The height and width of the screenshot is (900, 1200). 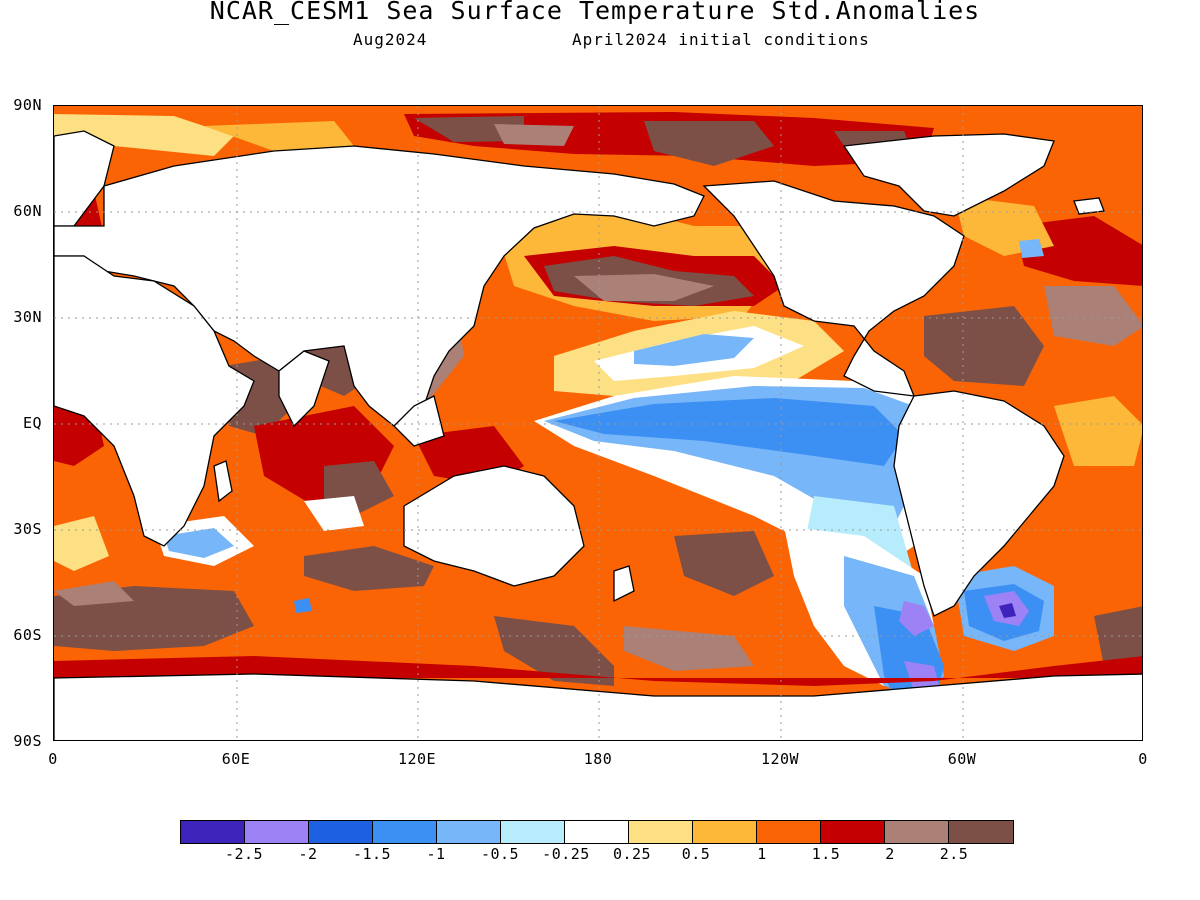 What do you see at coordinates (53, 759) in the screenshot?
I see `lon-label-0: 0` at bounding box center [53, 759].